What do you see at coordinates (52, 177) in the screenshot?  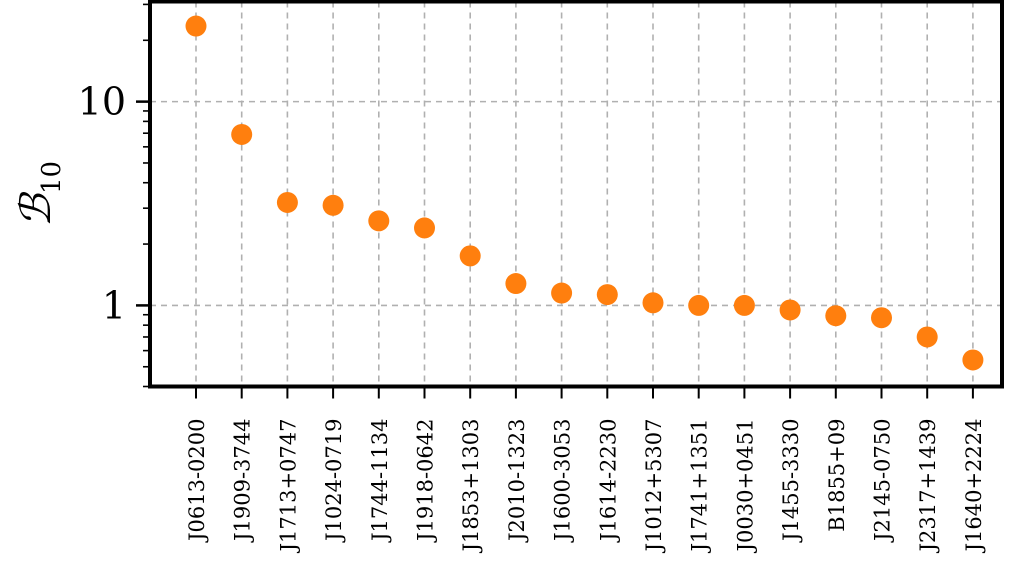 I see `y-axis-label-subscript: 10` at bounding box center [52, 177].